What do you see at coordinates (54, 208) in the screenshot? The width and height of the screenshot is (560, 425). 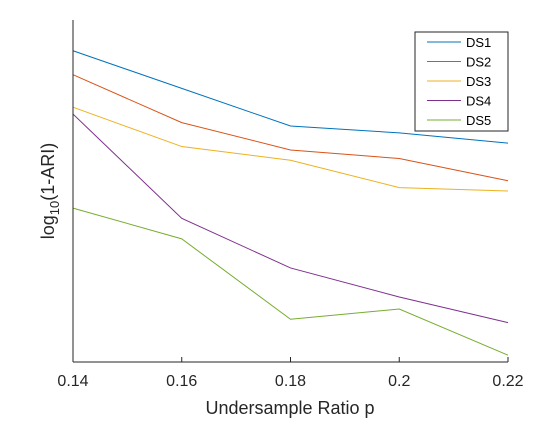 I see `y-axis-label-subscript: 10` at bounding box center [54, 208].